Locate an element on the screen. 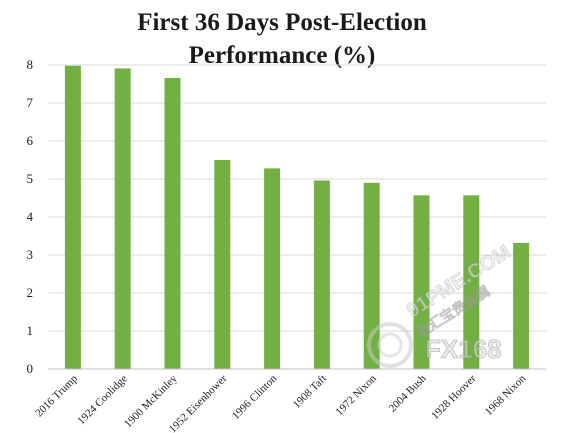  y-tick-label: 1 is located at coordinates (30, 330).